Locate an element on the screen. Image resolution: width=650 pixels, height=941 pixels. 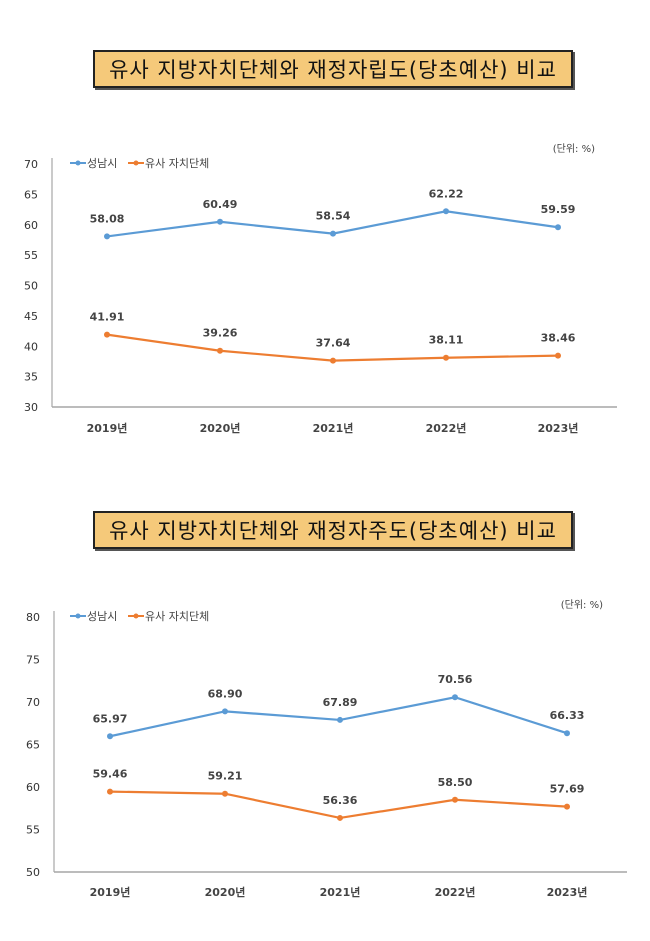
data-label: 58.50 is located at coordinates (455, 782).